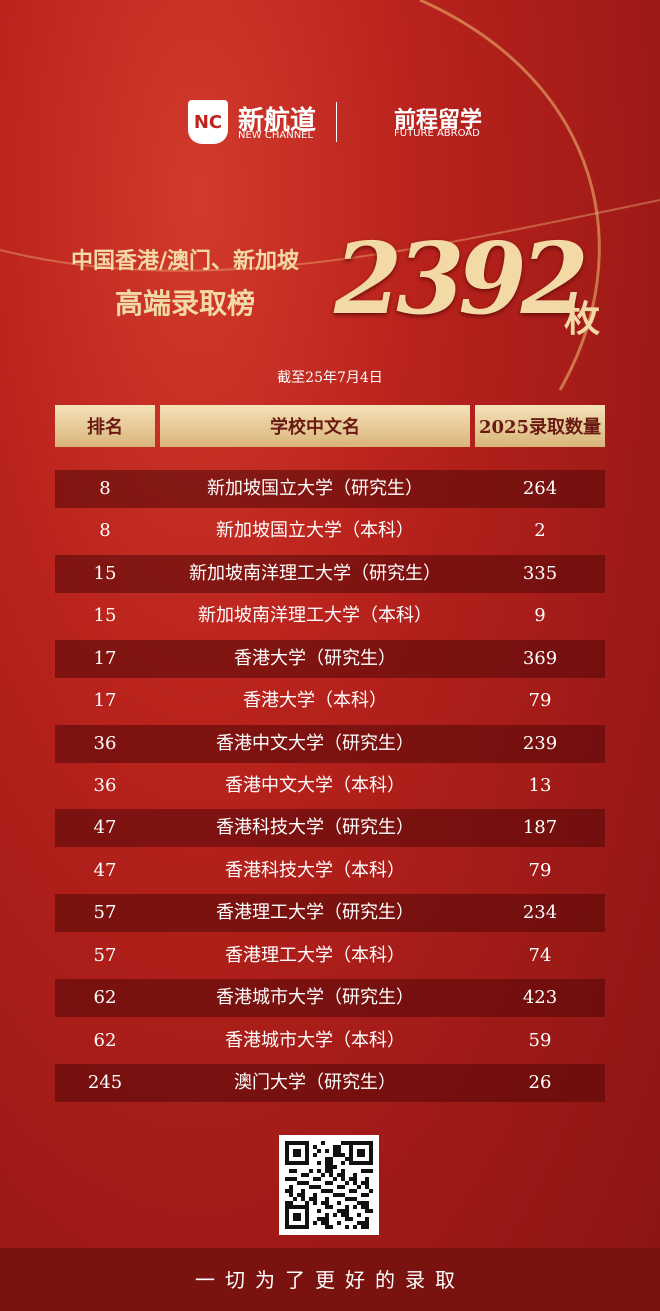 The image size is (660, 1311). What do you see at coordinates (315, 426) in the screenshot?
I see `column-header: 学校中文名` at bounding box center [315, 426].